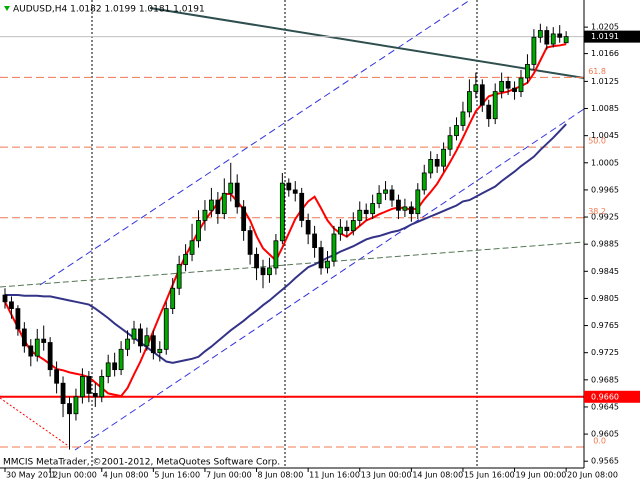  Describe the element at coordinates (605, 27) in the screenshot. I see `y-tick-label: 1.0205` at that location.